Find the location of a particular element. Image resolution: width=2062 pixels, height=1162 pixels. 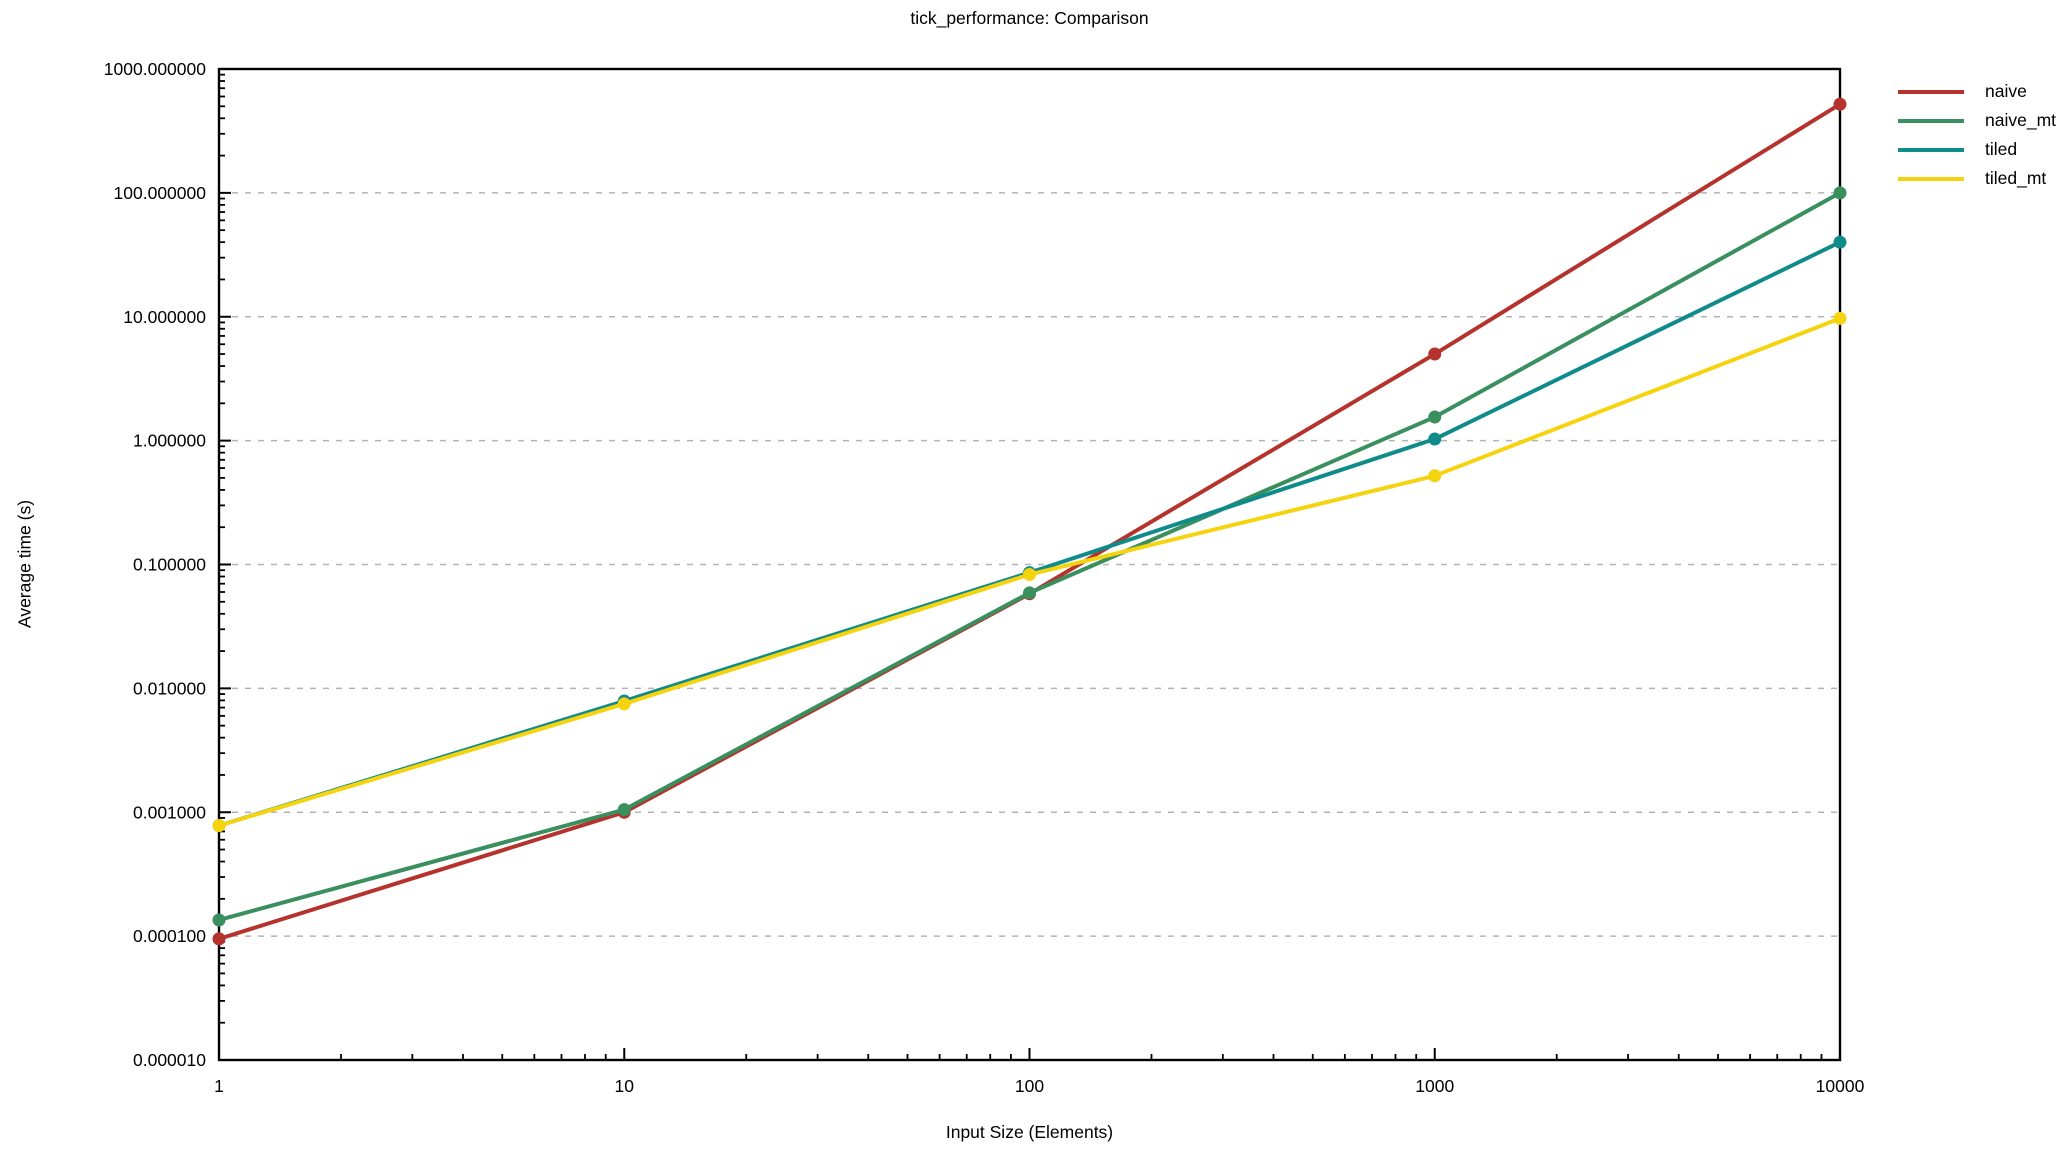

y-tick-label: 10.000000 is located at coordinates (164, 317).